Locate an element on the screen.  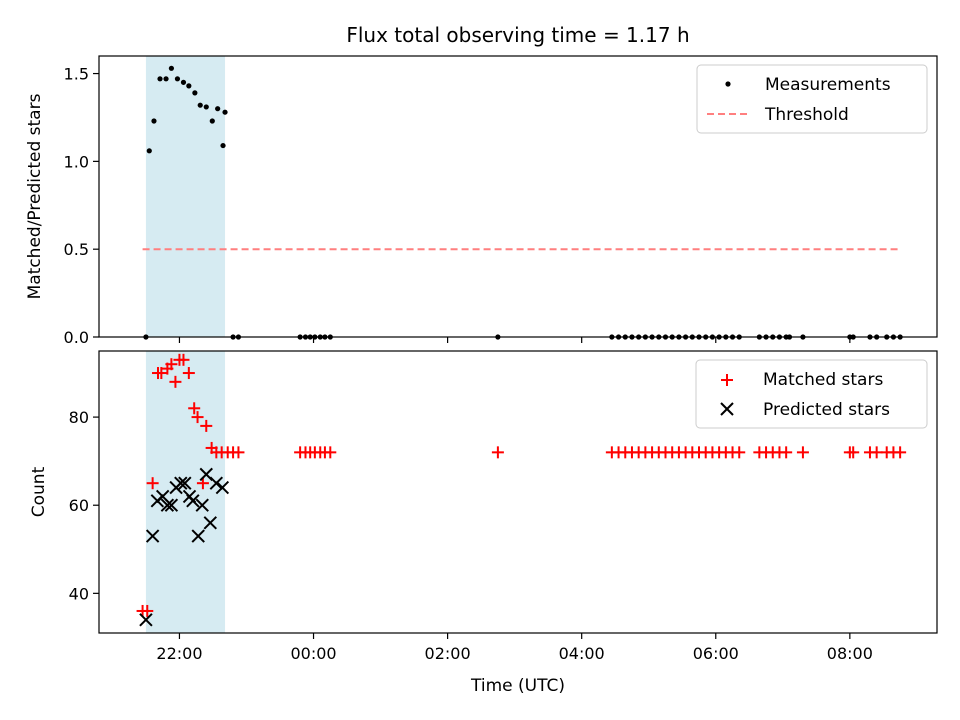
legend-matched-marker is located at coordinates (727, 380).